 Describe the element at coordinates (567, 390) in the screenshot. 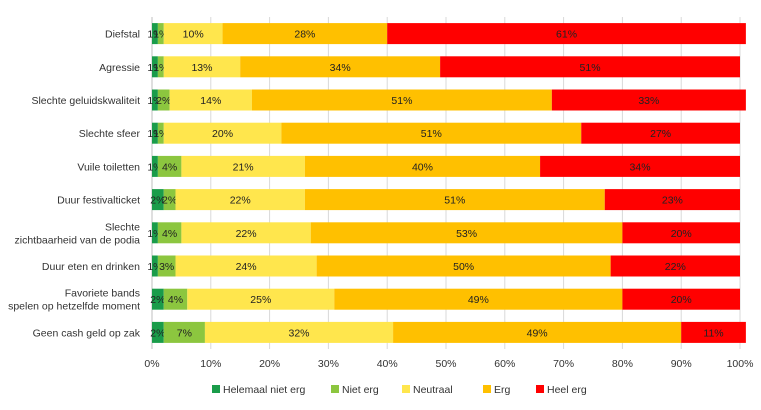

I see `legend-entry: Heel erg` at that location.